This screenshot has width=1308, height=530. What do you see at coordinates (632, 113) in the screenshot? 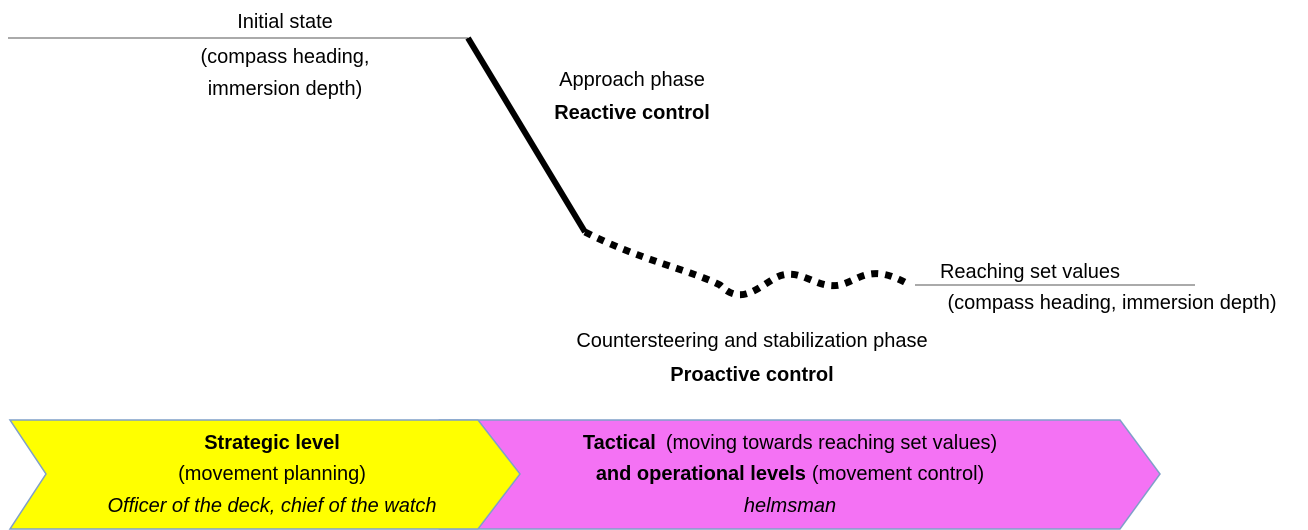
I see `approach-control: Reactive control` at bounding box center [632, 113].